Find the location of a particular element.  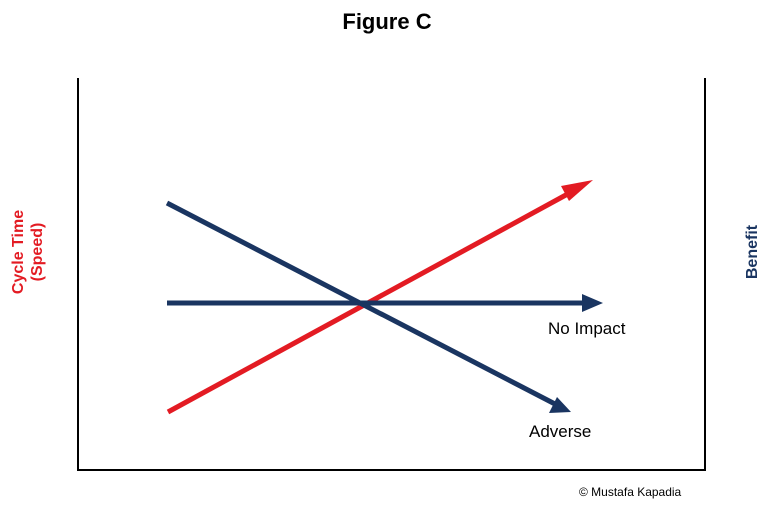

no-impact-label: No Impact is located at coordinates (587, 328).